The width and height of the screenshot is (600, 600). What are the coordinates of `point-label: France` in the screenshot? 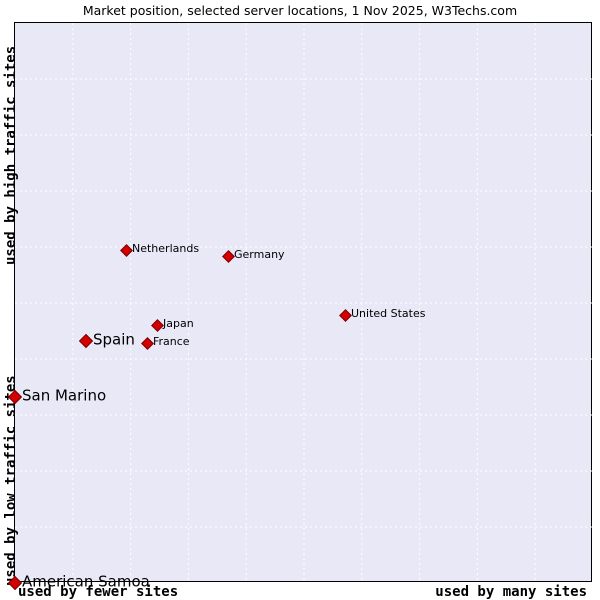 It's located at (171, 342).